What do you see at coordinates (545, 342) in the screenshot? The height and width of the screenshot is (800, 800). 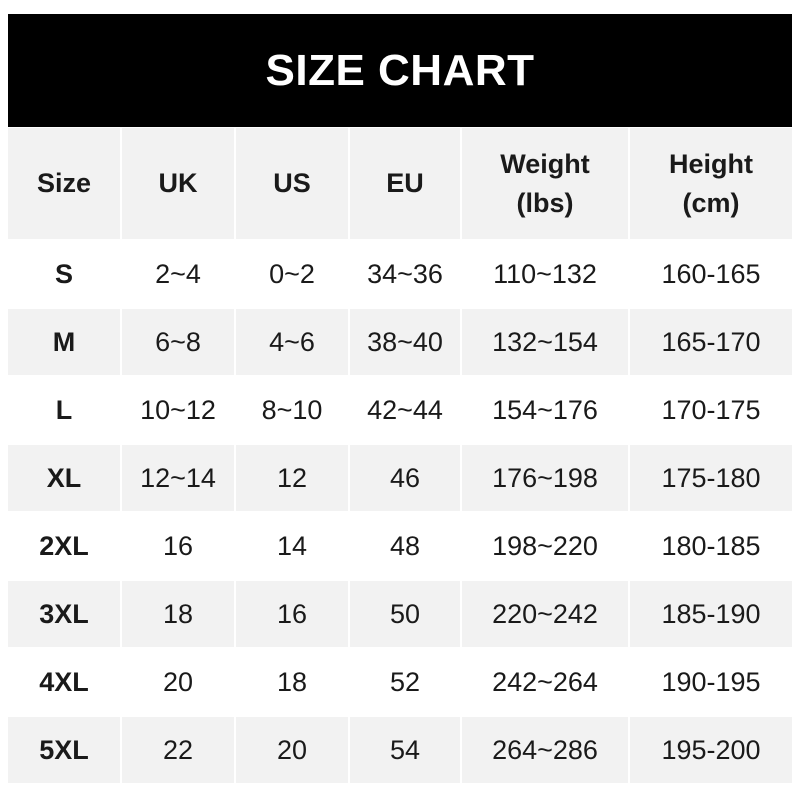 I see `table-cell: 132~154` at bounding box center [545, 342].